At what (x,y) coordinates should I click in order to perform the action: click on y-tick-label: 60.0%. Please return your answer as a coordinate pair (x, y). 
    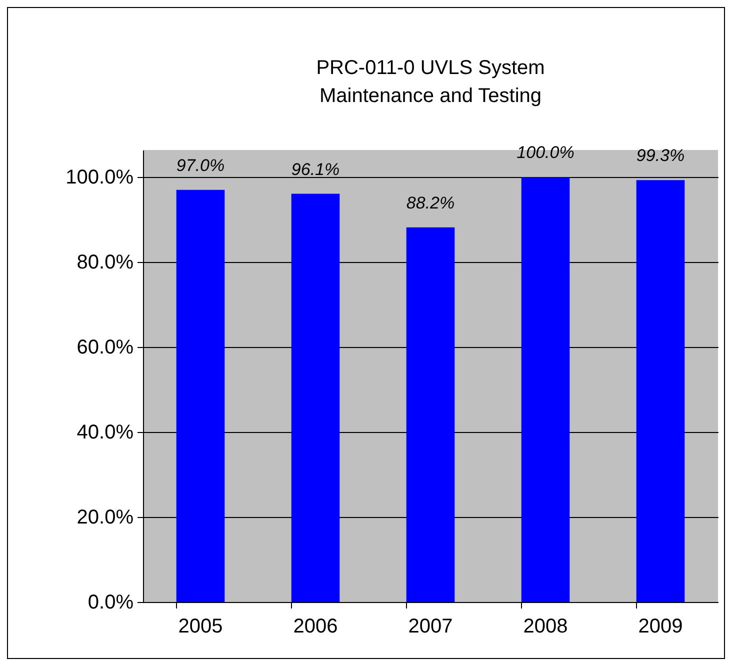
    Looking at the image, I should click on (105, 347).